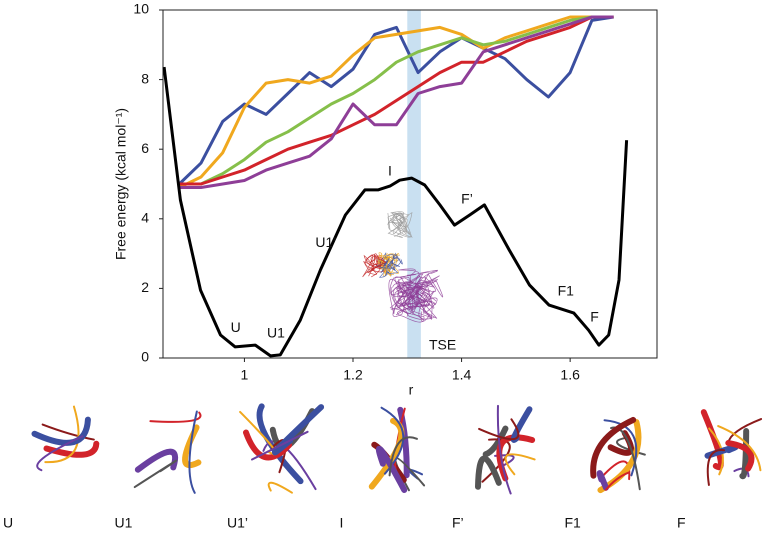 This screenshot has width=780, height=536. What do you see at coordinates (8, 523) in the screenshot?
I see `structure-label: U` at bounding box center [8, 523].